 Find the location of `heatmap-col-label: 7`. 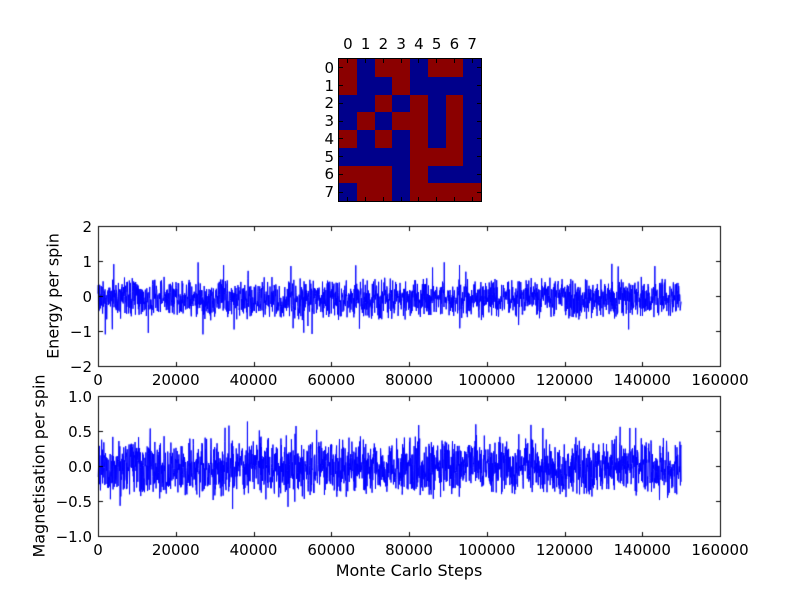

heatmap-col-label: 7 is located at coordinates (472, 44).